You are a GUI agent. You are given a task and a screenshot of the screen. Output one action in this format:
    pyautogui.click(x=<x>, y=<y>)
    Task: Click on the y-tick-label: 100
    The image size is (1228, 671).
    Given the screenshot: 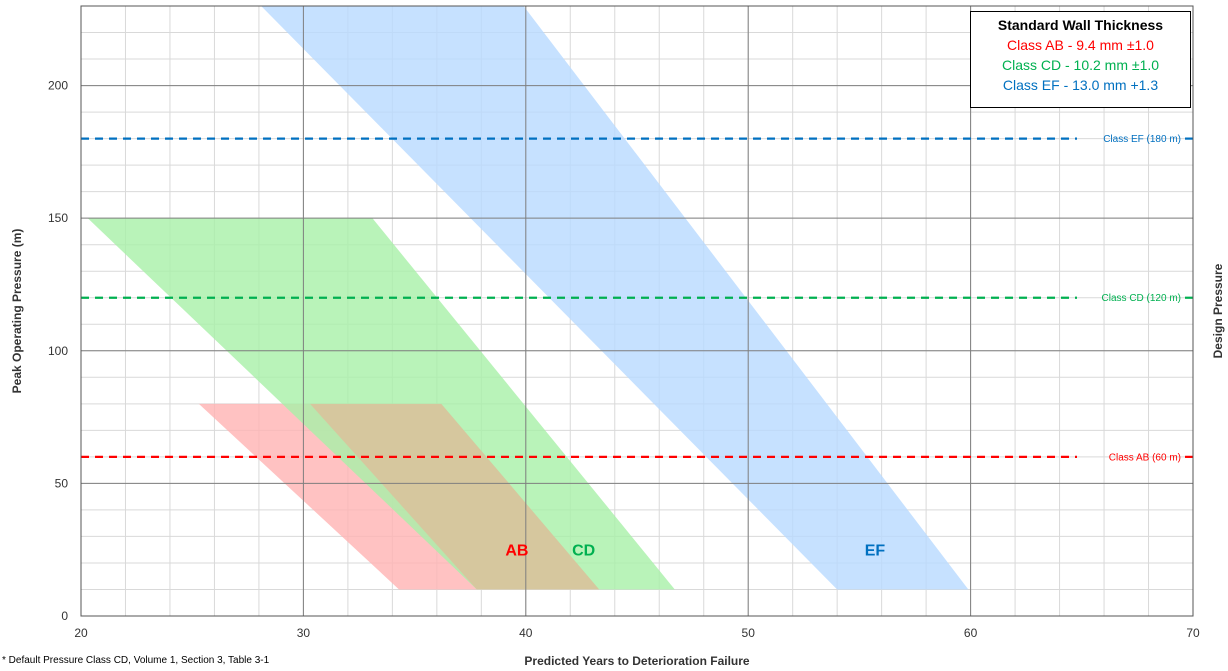 What is the action you would take?
    pyautogui.click(x=58, y=351)
    